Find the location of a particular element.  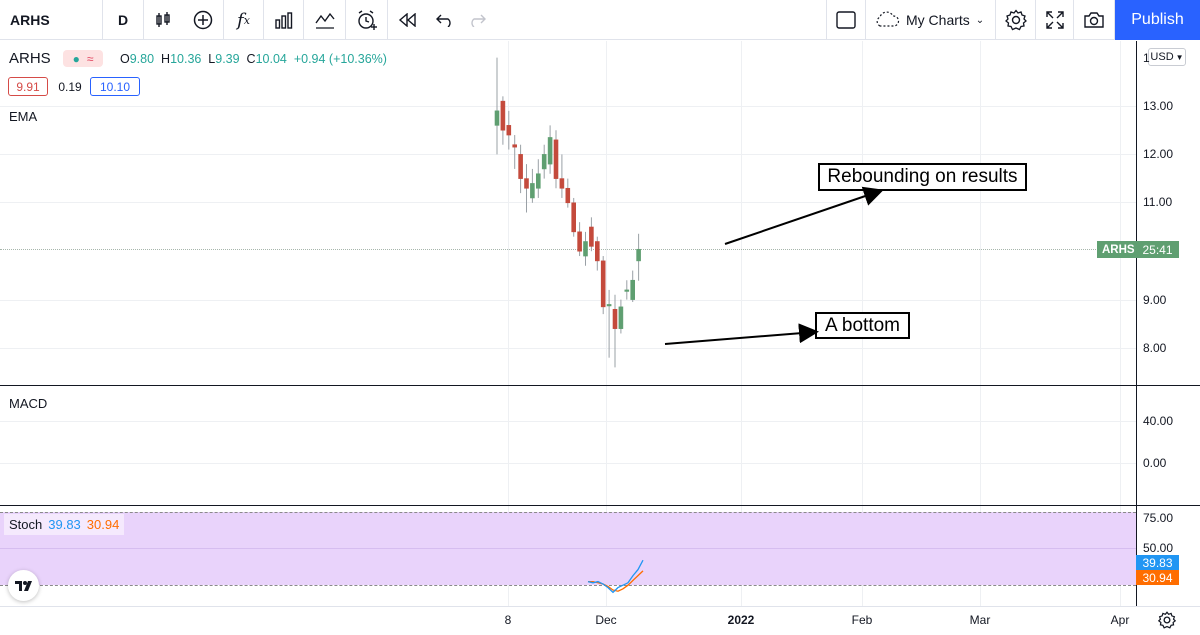

tradingview-logo-icon is located at coordinates (23, 585).